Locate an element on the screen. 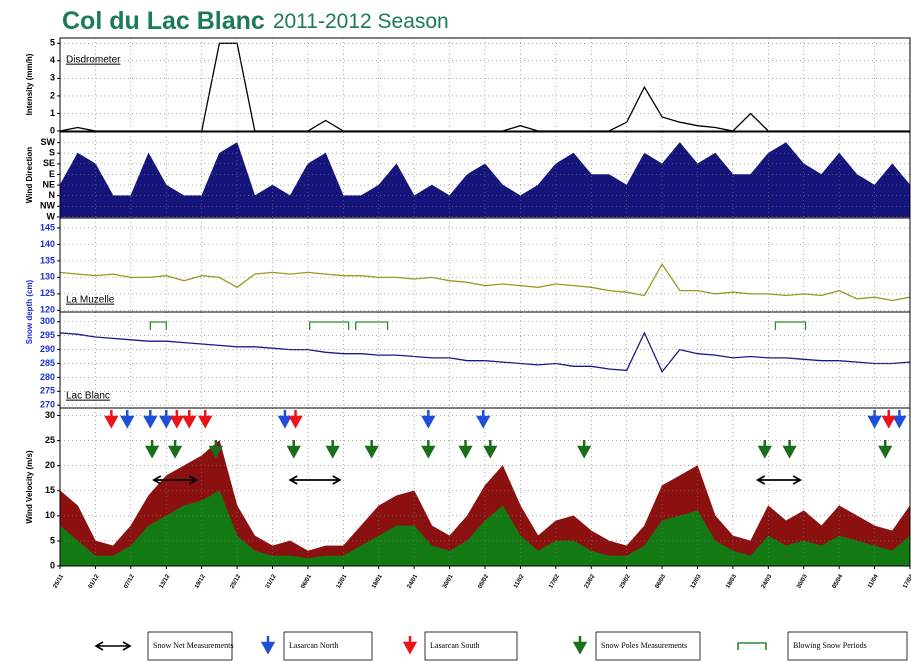 The height and width of the screenshot is (669, 911). x-tick-label: 06/03 is located at coordinates (660, 581).